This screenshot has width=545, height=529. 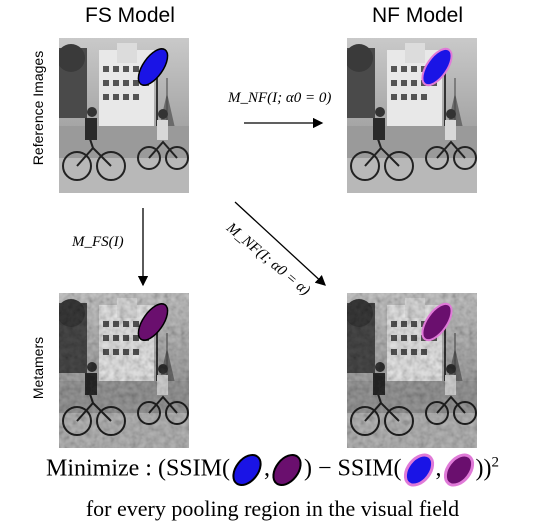 What do you see at coordinates (287, 470) in the screenshot?
I see `purple-ellipse-icon` at bounding box center [287, 470].